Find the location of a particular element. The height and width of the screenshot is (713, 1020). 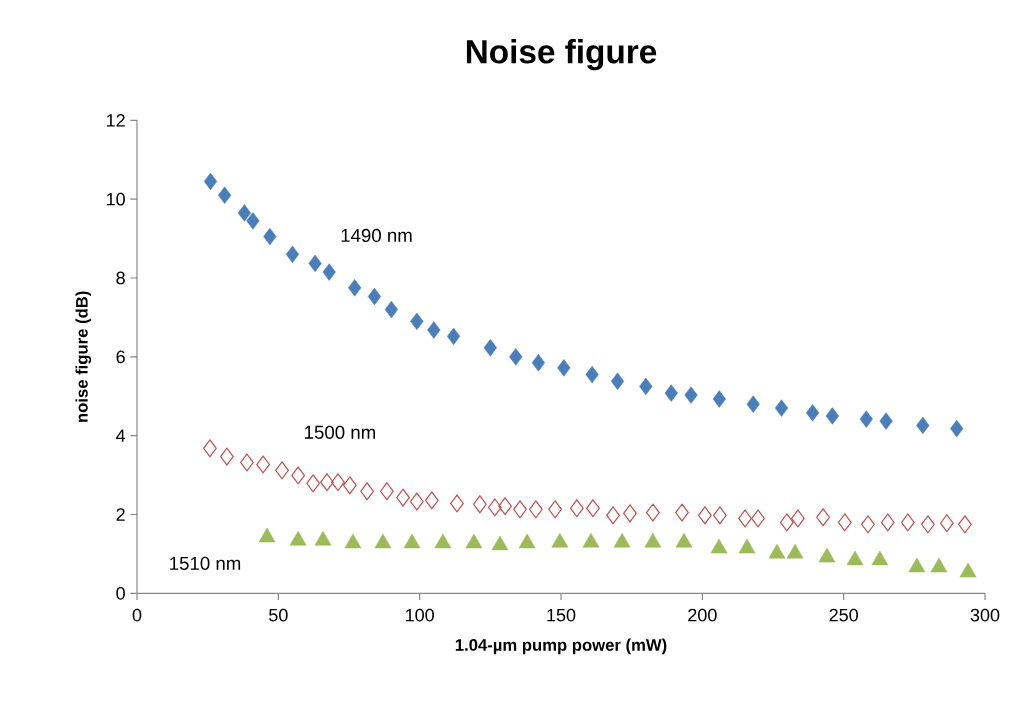

x-tick-label: 50 is located at coordinates (278, 615).